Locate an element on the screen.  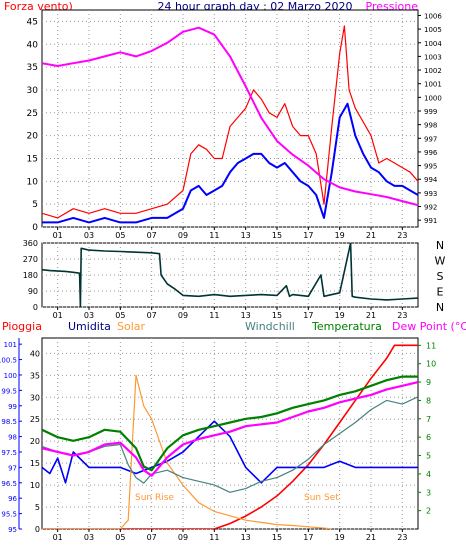
humidity-tick-label: 98 is located at coordinates (12, 438).